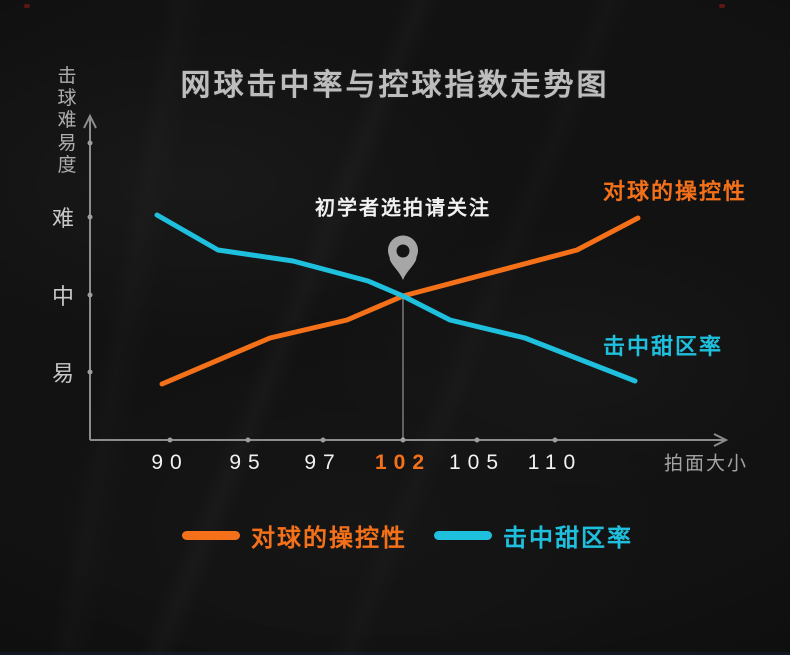 The width and height of the screenshot is (790, 655). Describe the element at coordinates (568, 538) in the screenshot. I see `legend-label-sweet-spot: 击中甜区率` at that location.